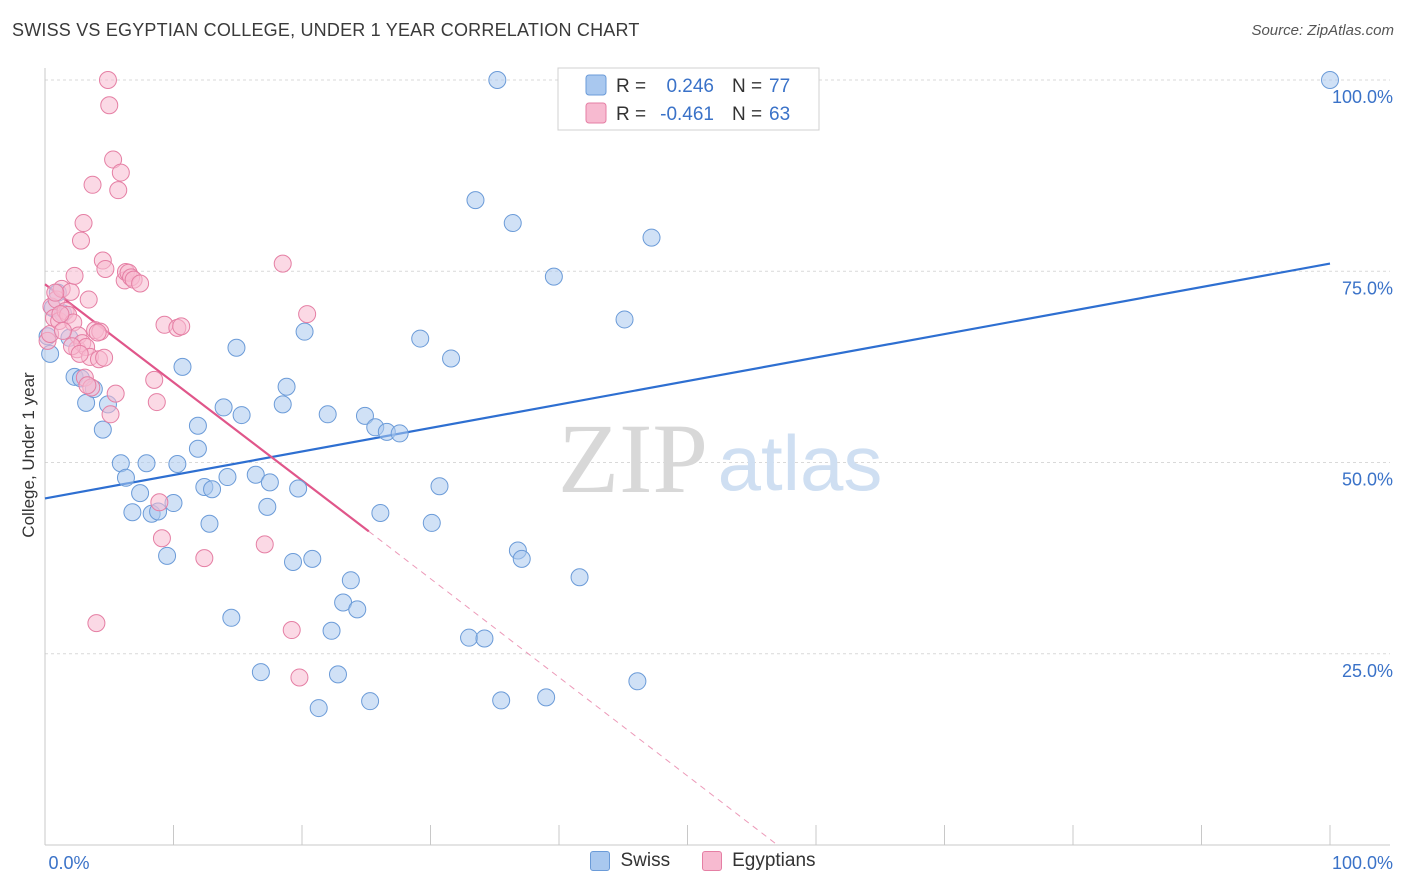 This screenshot has height=892, width=1406. Describe the element at coordinates (596, 85) in the screenshot. I see `stats-swatch-swiss` at that location.